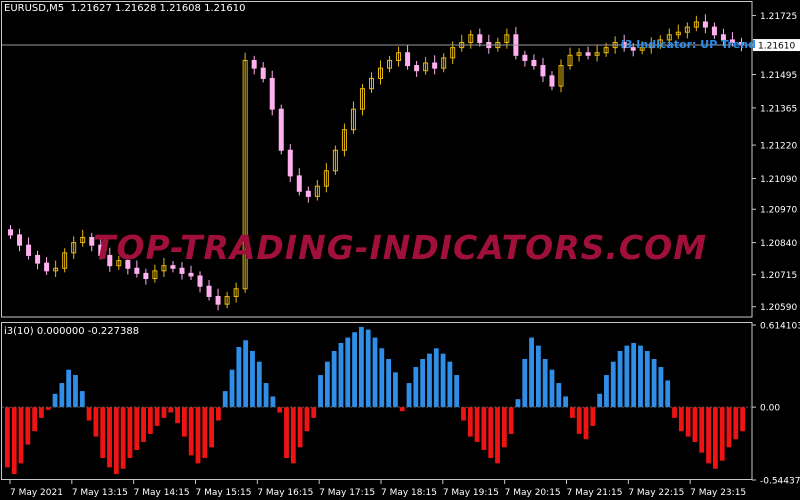 The image size is (800, 500). I want to click on price-axis-label: 1.20590, so click(778, 308).